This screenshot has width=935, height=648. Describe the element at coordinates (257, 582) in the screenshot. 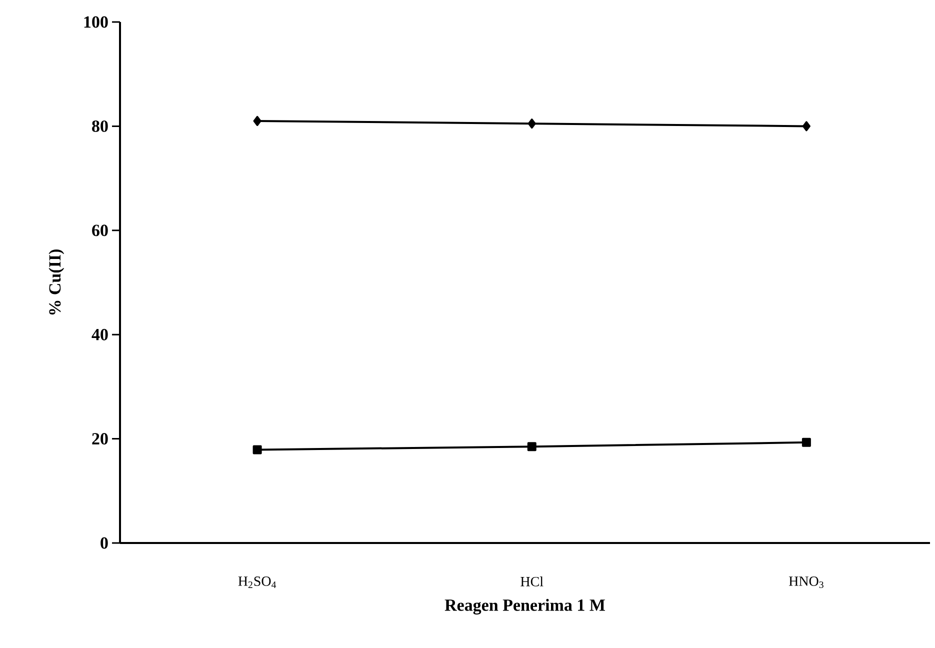

I see `x-tick-label: H$_{2}$SO$_{4}$` at that location.